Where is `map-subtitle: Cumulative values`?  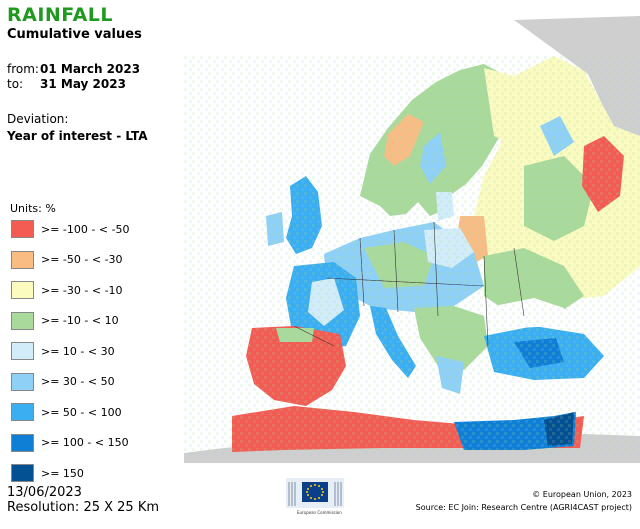
map-subtitle: Cumulative values is located at coordinates (74, 34).